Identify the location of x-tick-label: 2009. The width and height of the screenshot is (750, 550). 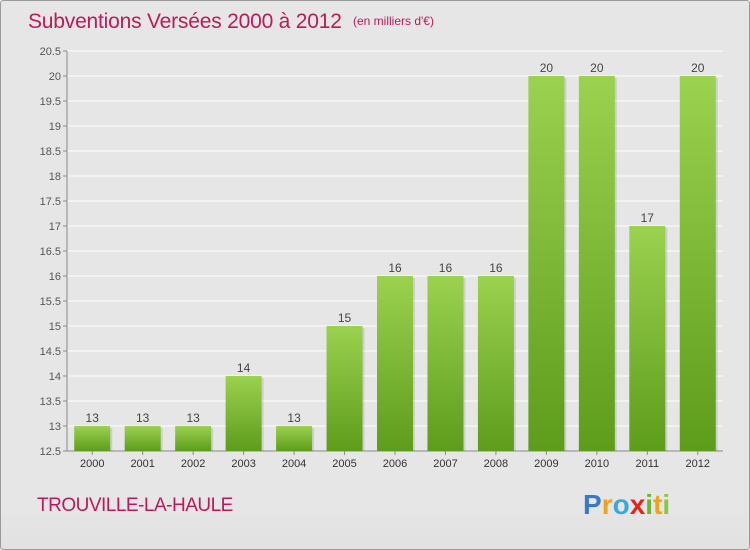
(546, 464).